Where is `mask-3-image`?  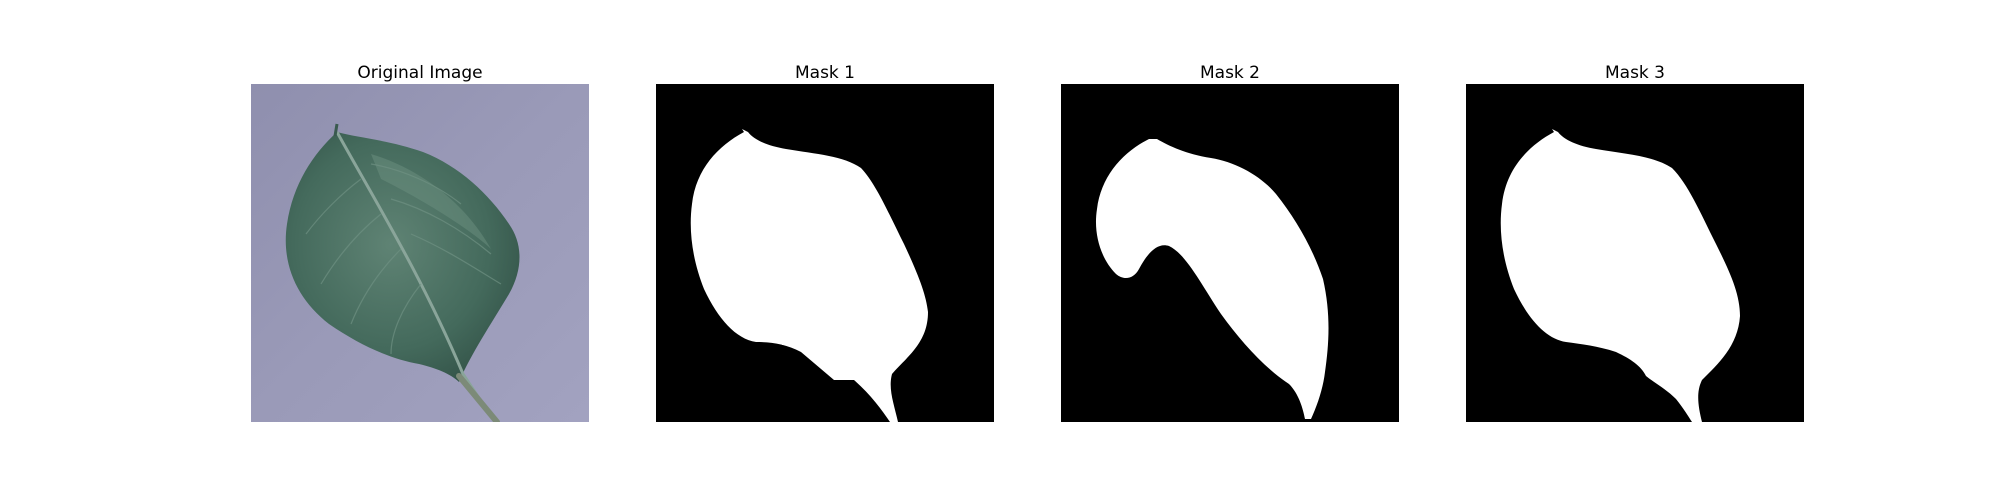
mask-3-image is located at coordinates (1635, 253).